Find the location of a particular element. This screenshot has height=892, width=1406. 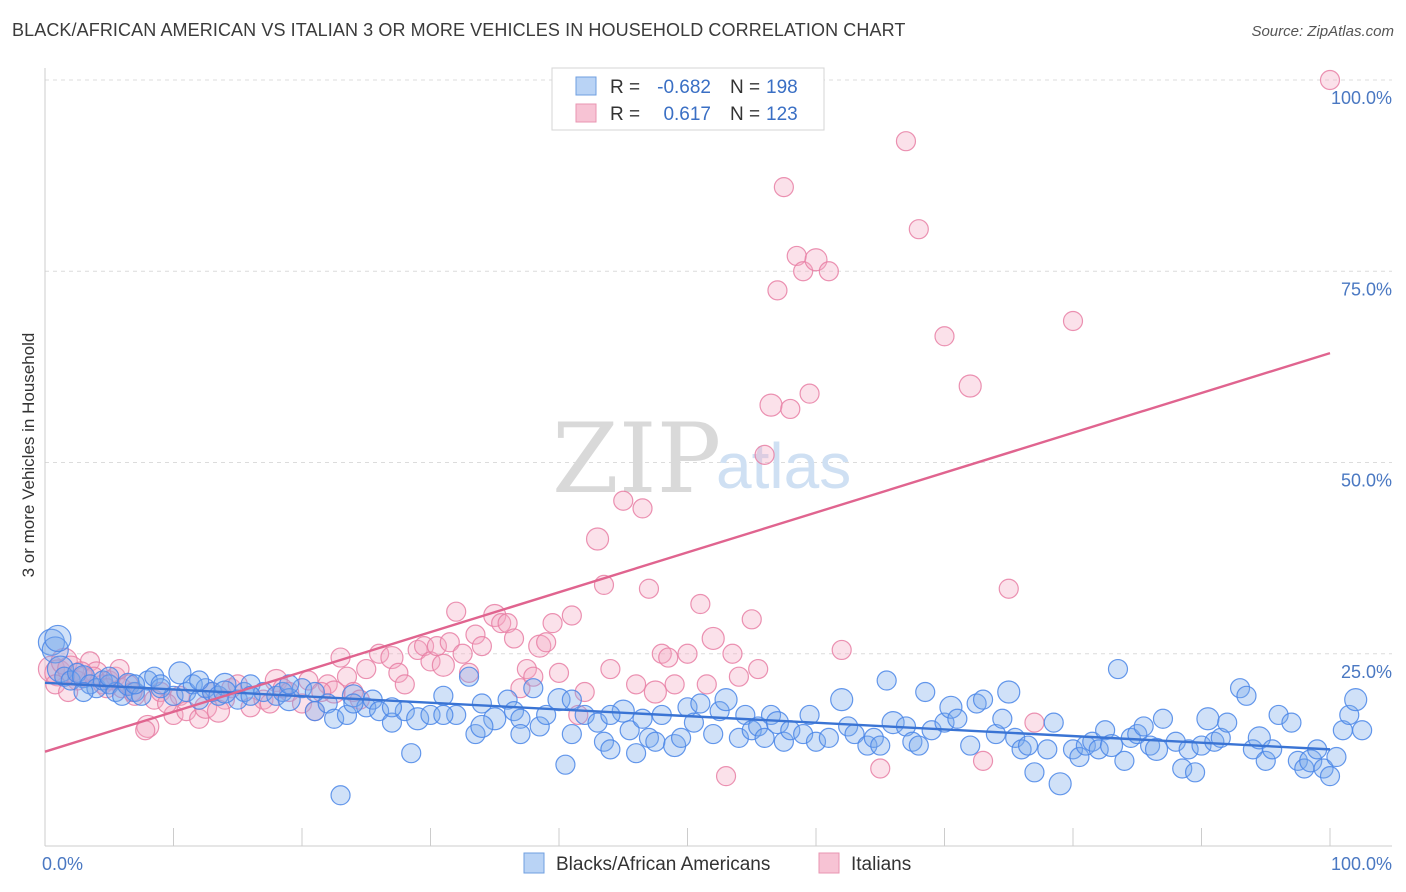

bottom-legend-label-pink: Italians is located at coordinates (881, 864).